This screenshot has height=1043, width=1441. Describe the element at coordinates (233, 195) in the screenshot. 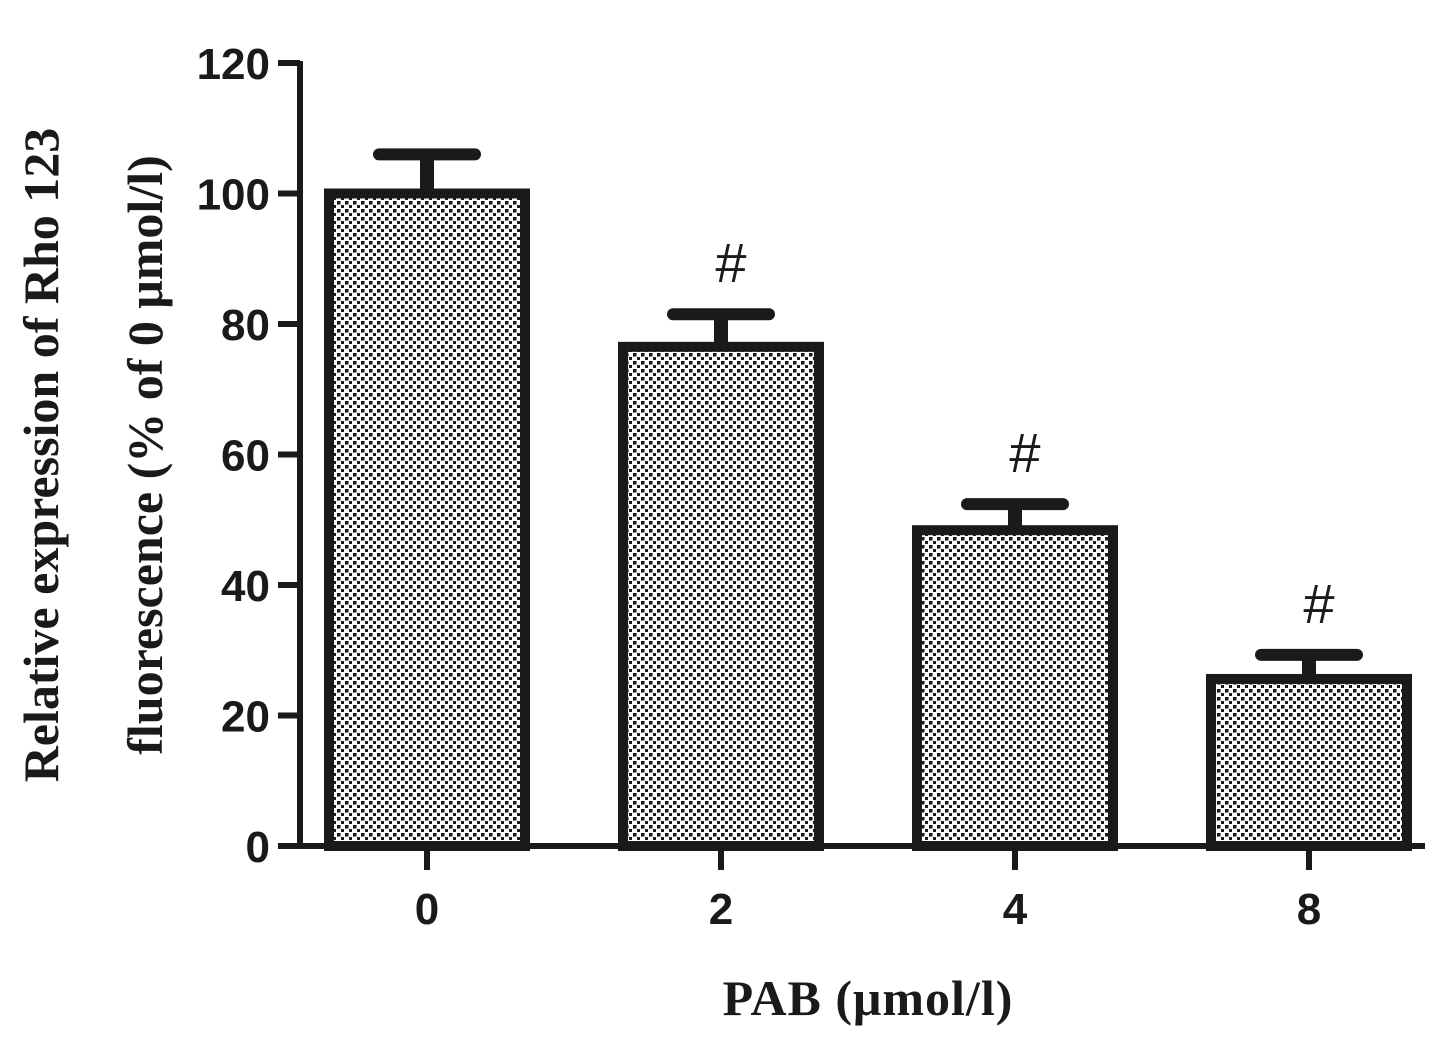

I see `y-tick-label: 100` at that location.